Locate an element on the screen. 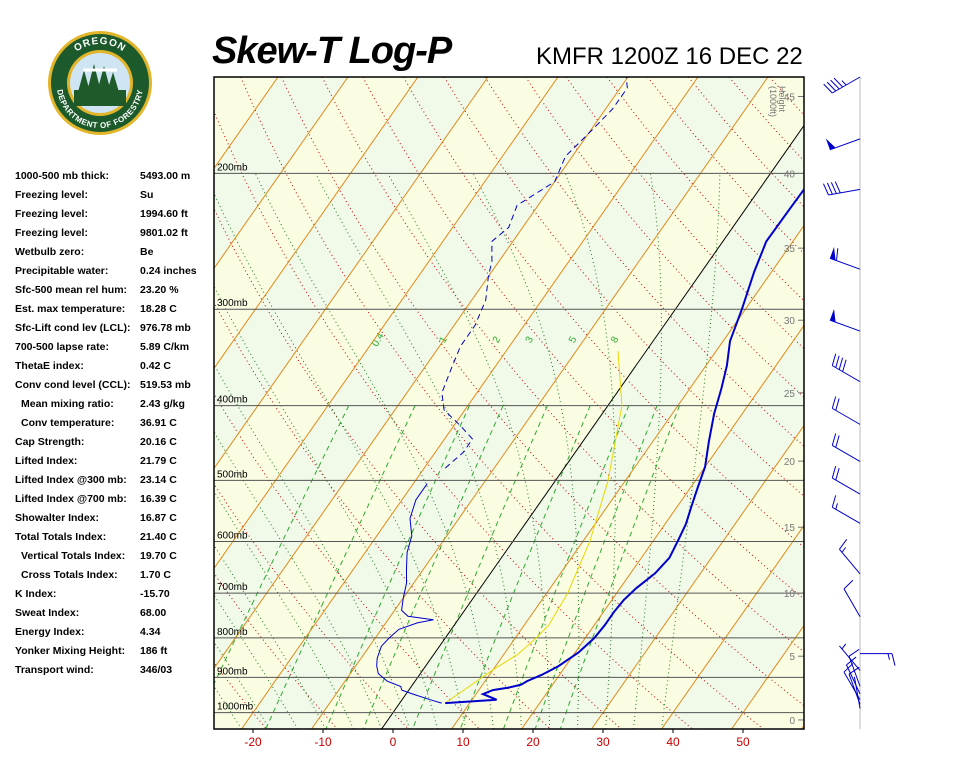  index-label: Sweat Index: is located at coordinates (47, 613).